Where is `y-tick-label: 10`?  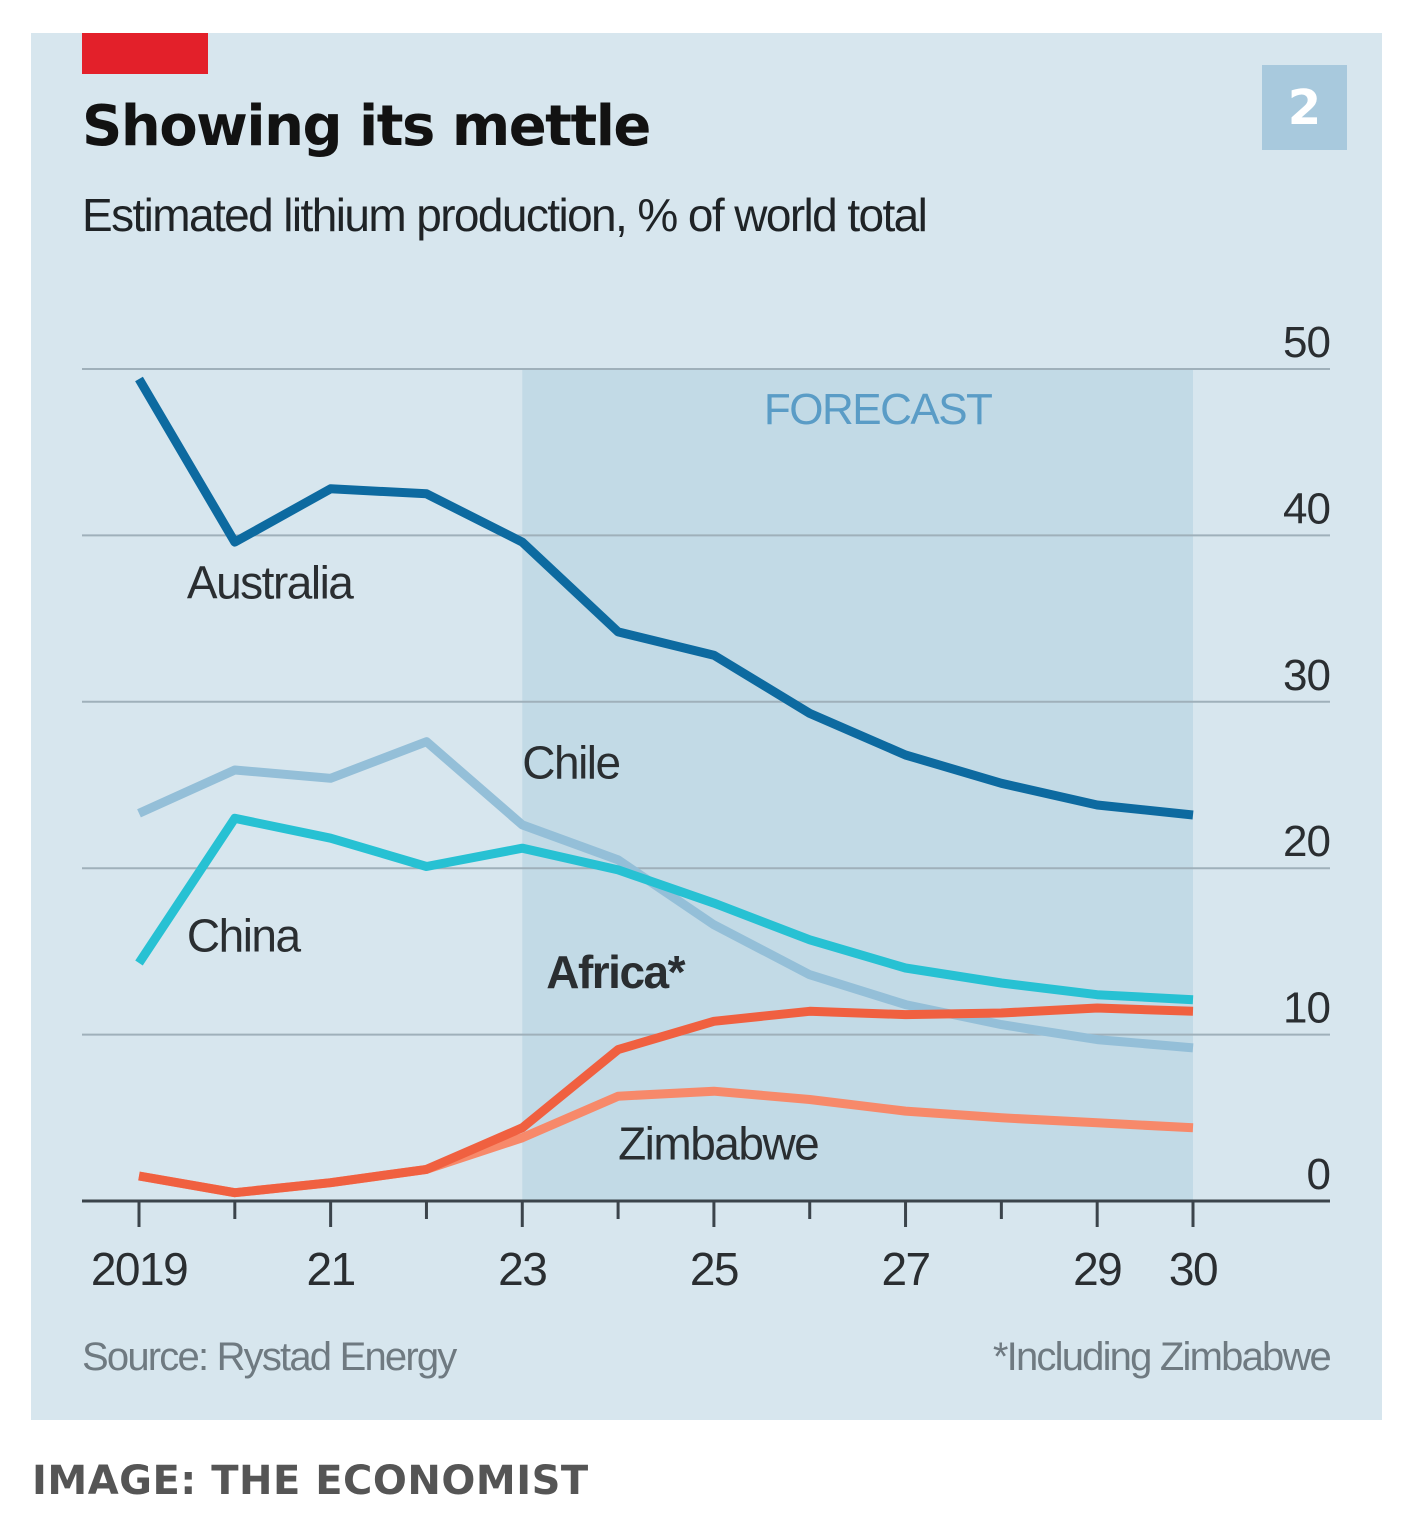
y-tick-label: 10 is located at coordinates (1306, 1008).